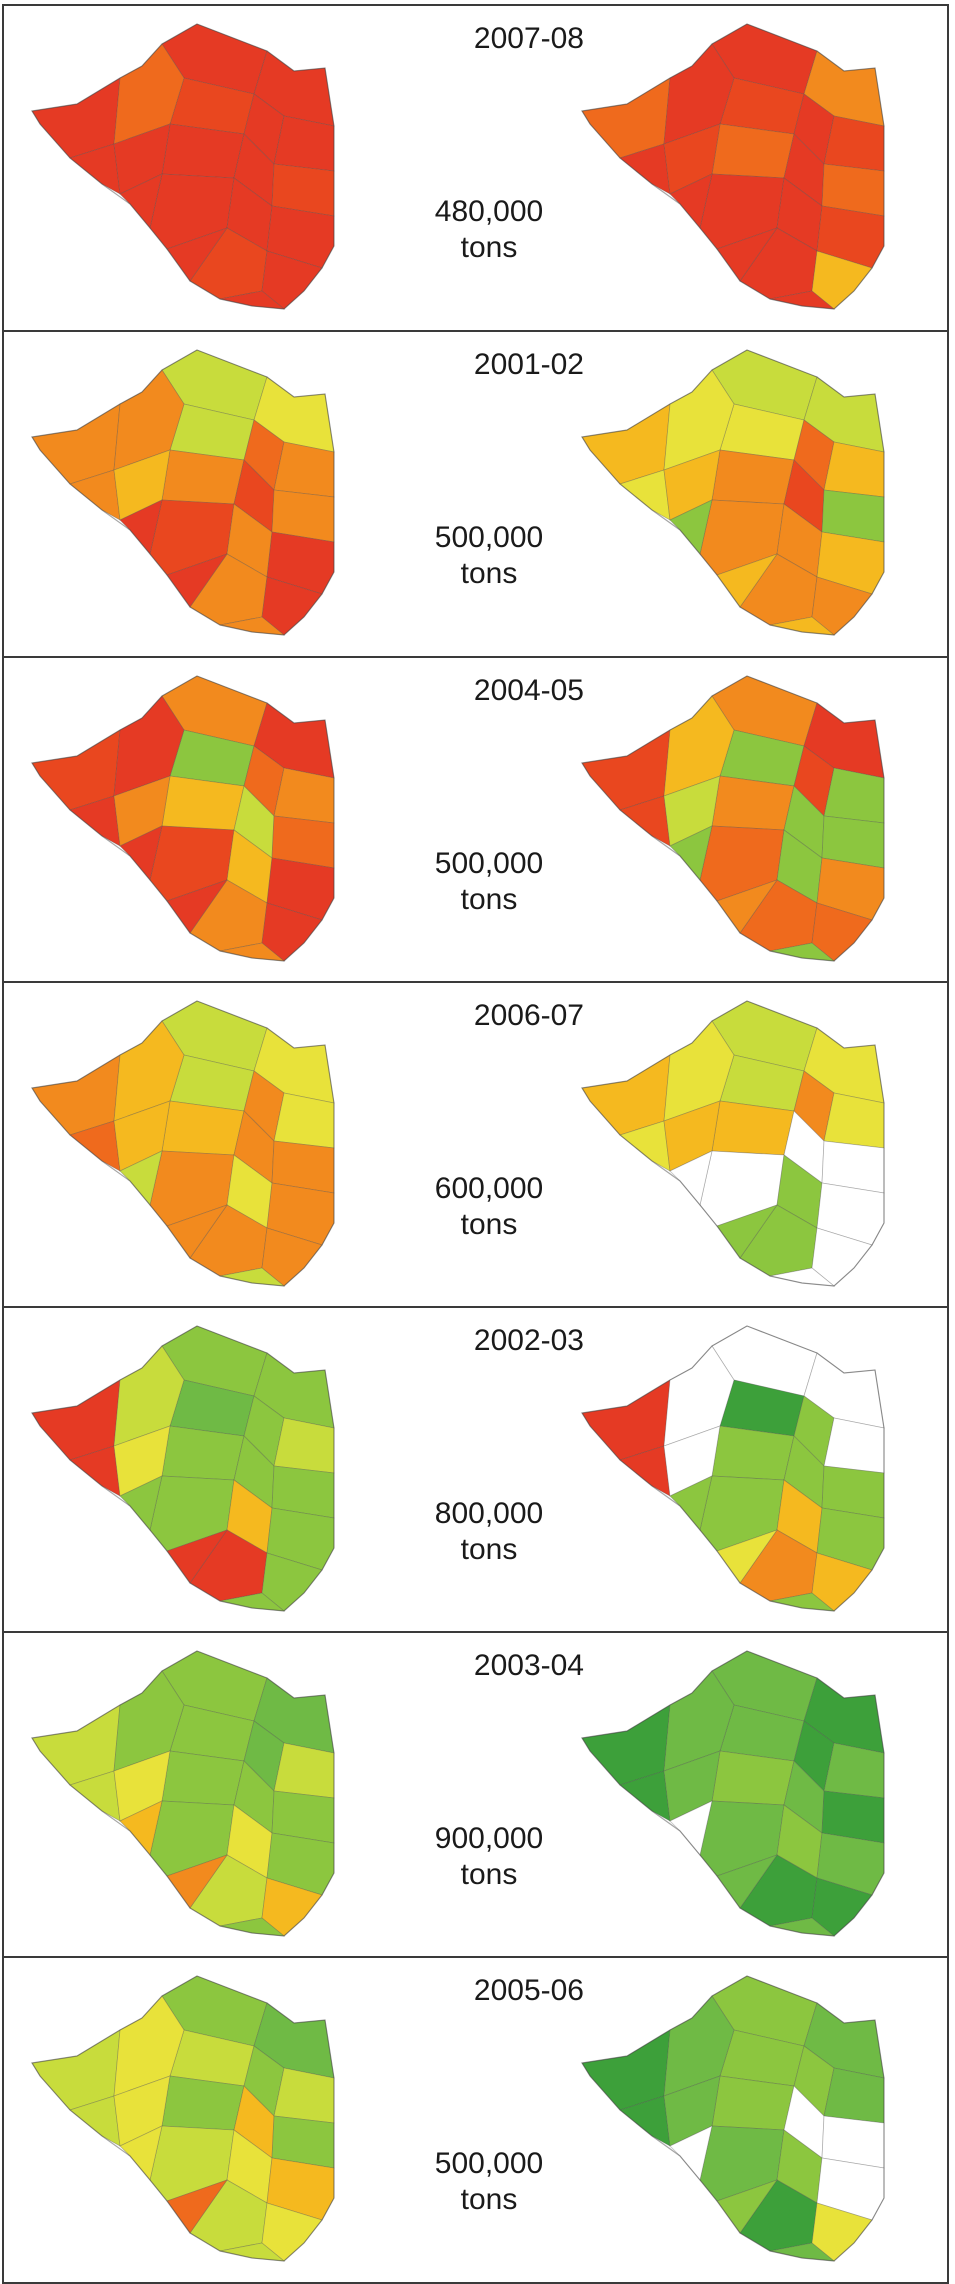  I want to click on season-label: 2002-03, so click(528, 1340).